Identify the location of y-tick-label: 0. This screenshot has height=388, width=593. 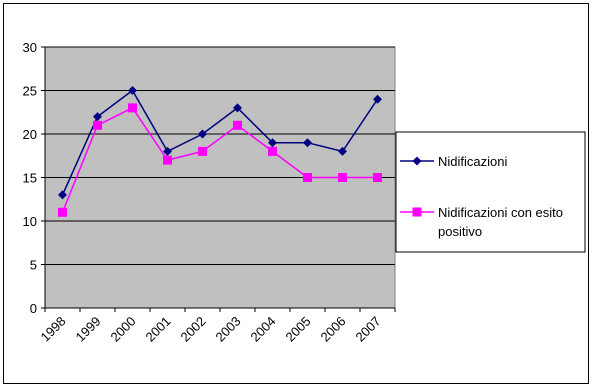
(33, 308).